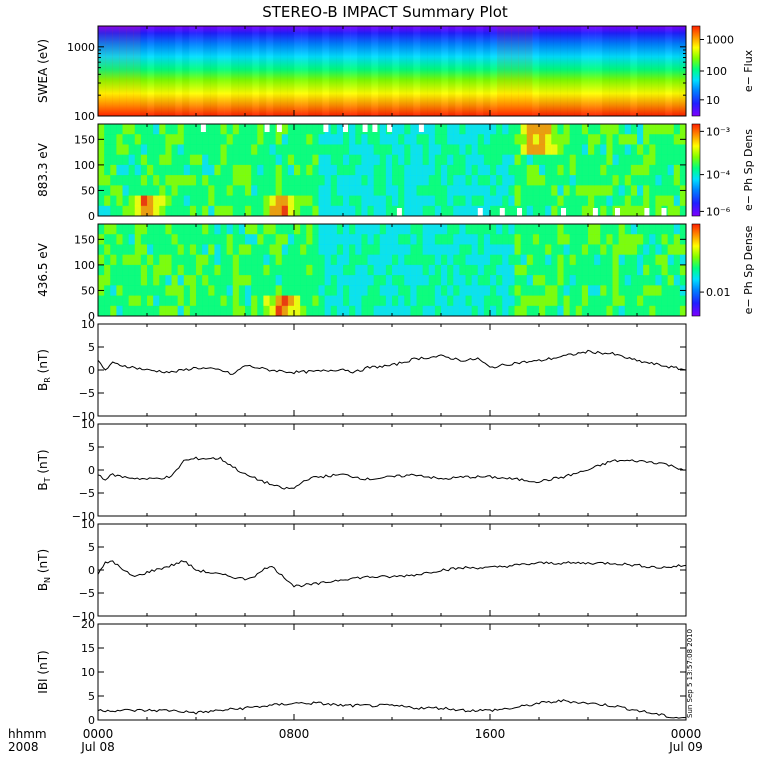 The height and width of the screenshot is (780, 780). What do you see at coordinates (98, 734) in the screenshot?
I see `x-tick-label: 0000` at bounding box center [98, 734].